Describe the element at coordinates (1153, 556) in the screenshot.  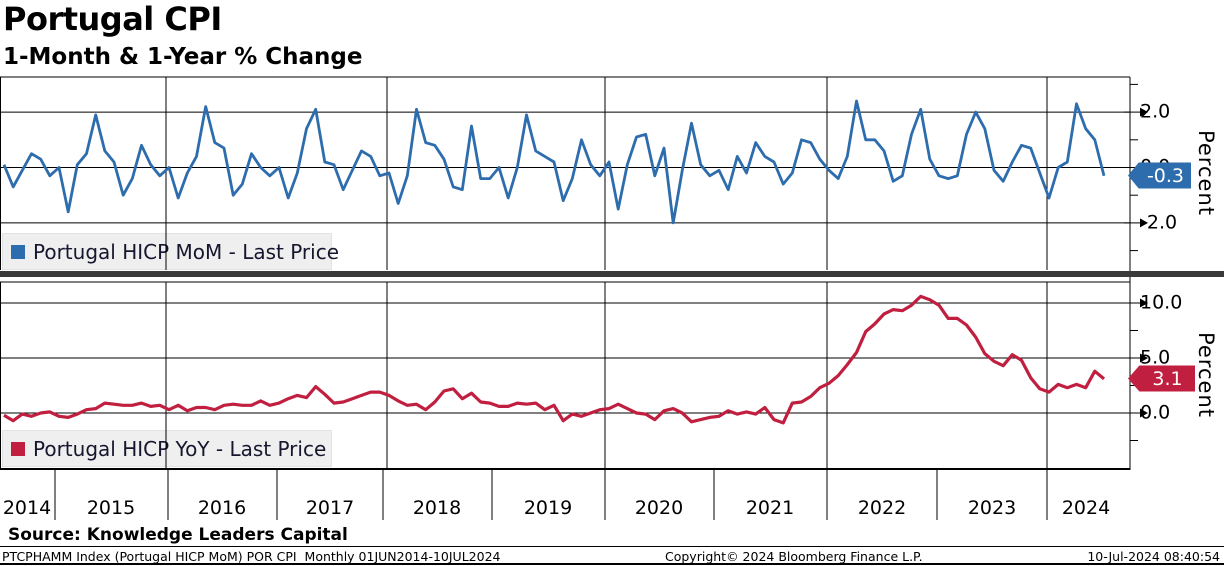
I see `footer-timestamp: 10-Jul-2024 08:40:54` at that location.